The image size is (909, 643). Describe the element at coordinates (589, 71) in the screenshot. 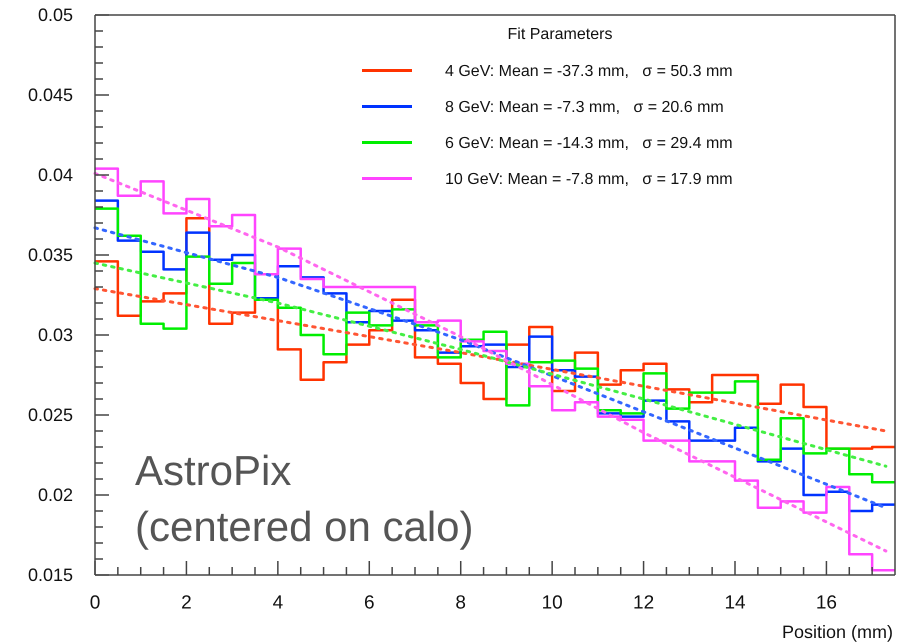

I see `legend-label: 4 GeV: Mean = -37.3 mm, σ = 50.3 mm` at that location.